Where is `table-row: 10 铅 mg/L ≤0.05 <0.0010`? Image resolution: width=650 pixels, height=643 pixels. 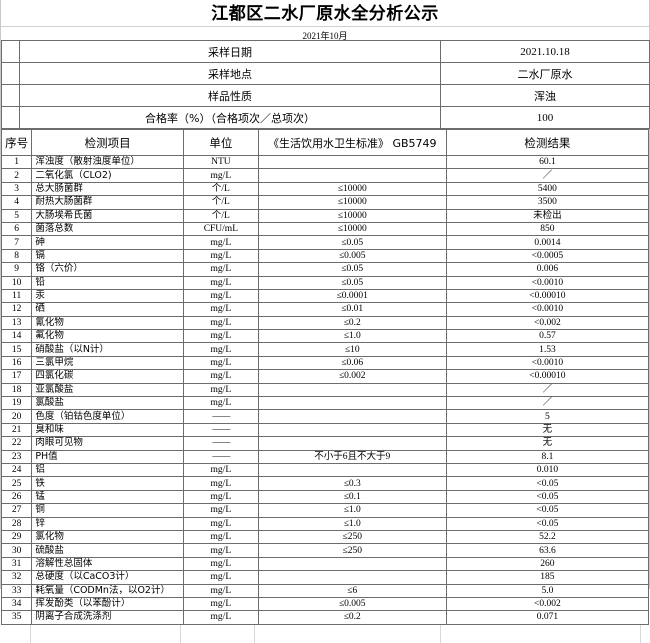
table-row: 10 铅 mg/L ≤0.05 <0.0010 is located at coordinates (325, 282).